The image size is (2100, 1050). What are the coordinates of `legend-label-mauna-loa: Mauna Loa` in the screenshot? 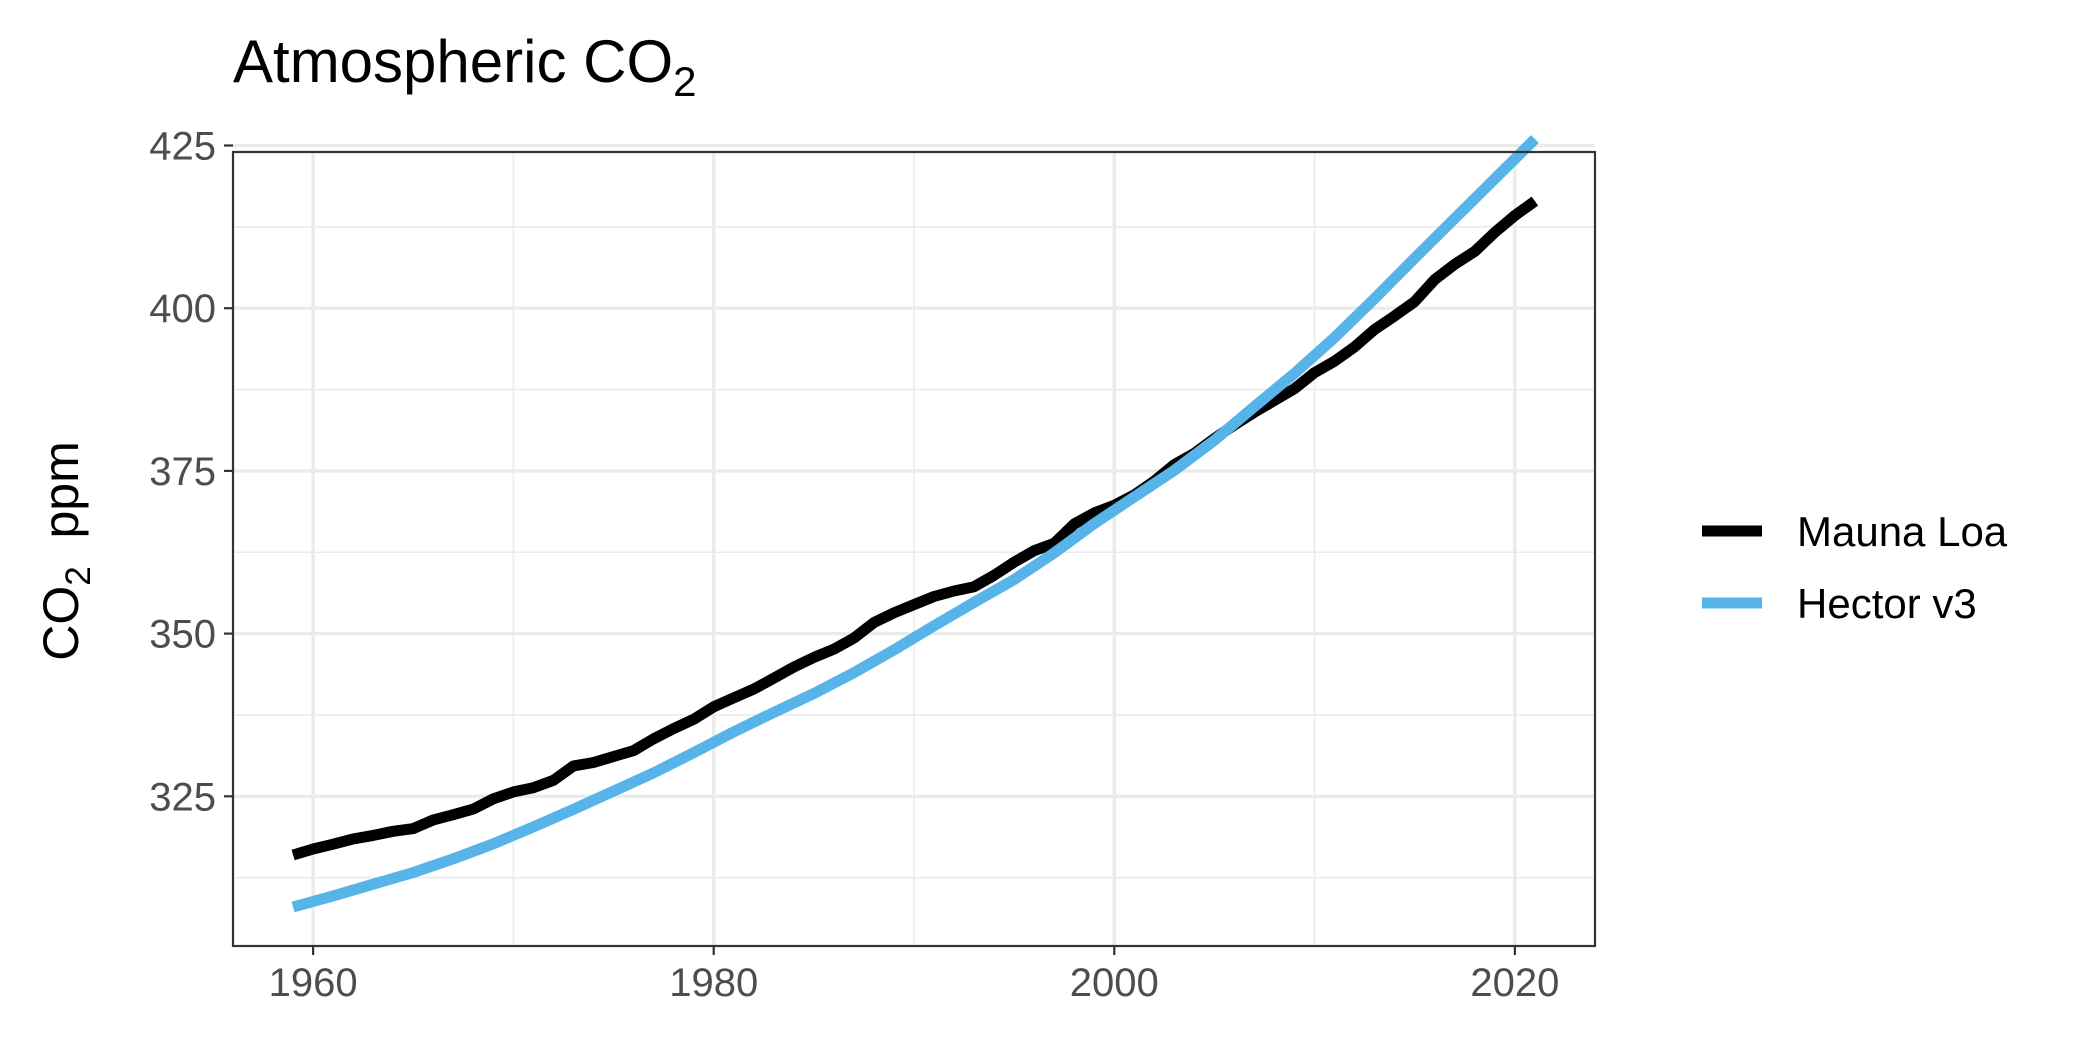 It's located at (1902, 531).